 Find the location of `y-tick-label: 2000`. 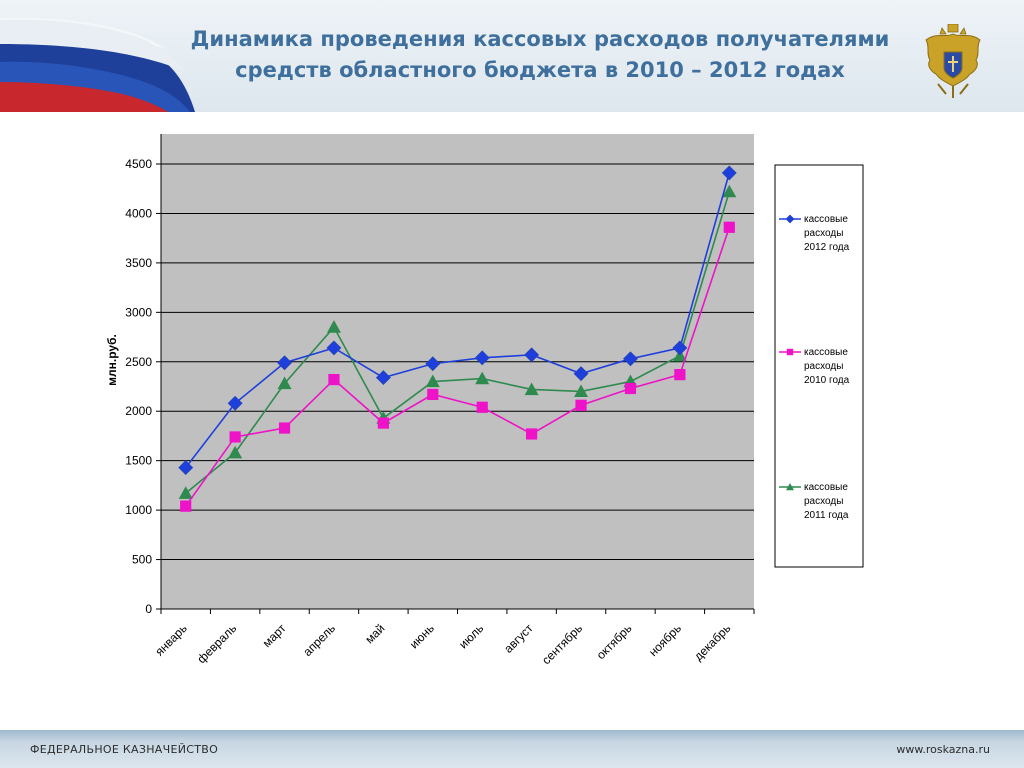

y-tick-label: 2000 is located at coordinates (138, 411).